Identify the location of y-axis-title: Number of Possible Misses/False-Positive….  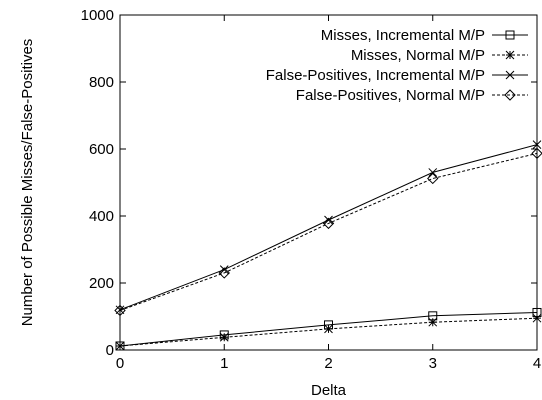
(27, 183).